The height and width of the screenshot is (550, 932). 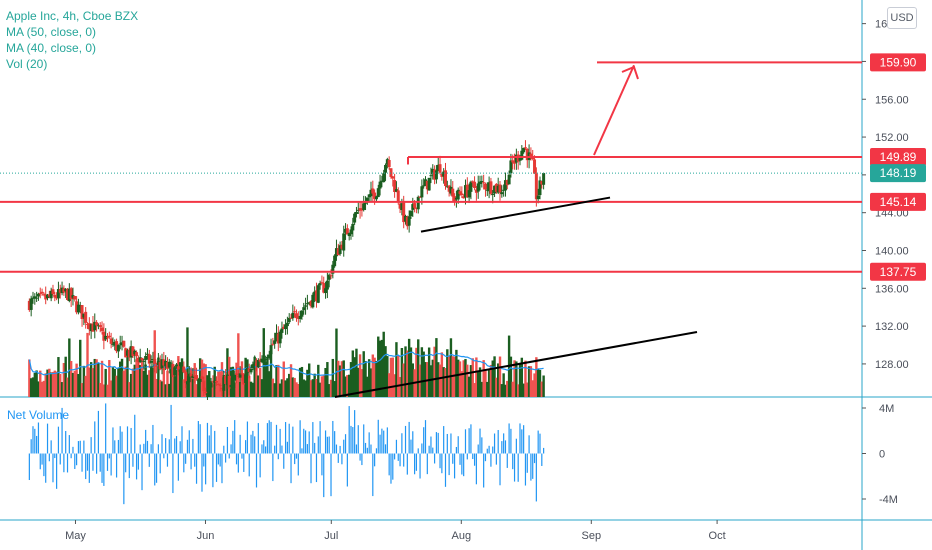 I want to click on net-volume-tick-label: 0, so click(x=882, y=455).